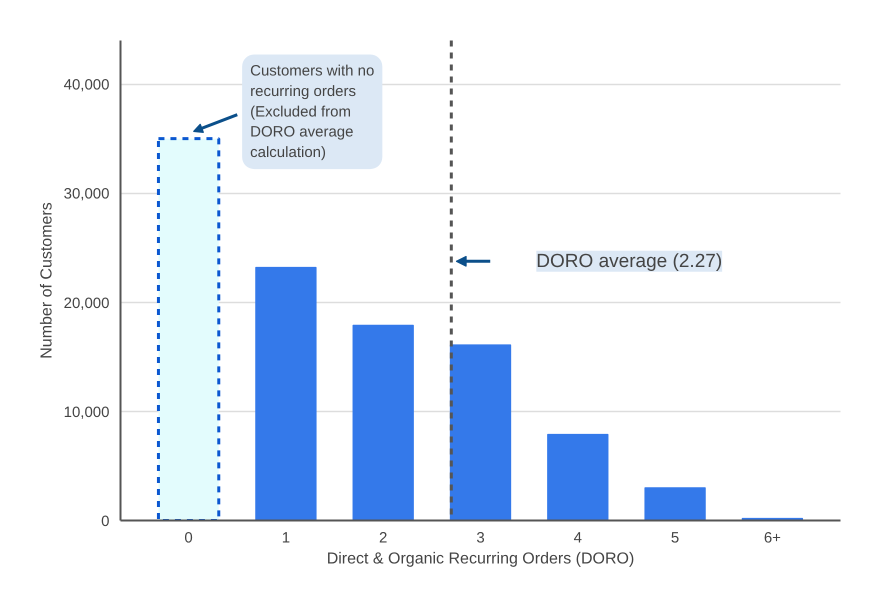 Image resolution: width=892 pixels, height=600 pixels. Describe the element at coordinates (87, 194) in the screenshot. I see `y-tick-label: 30,000` at that location.